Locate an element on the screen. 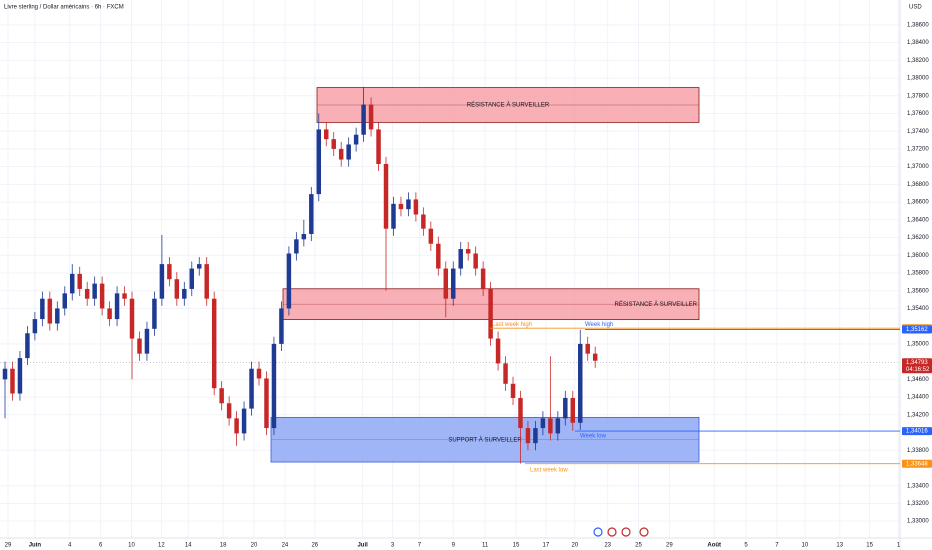  y-tick-label: 1,34200 is located at coordinates (918, 415).